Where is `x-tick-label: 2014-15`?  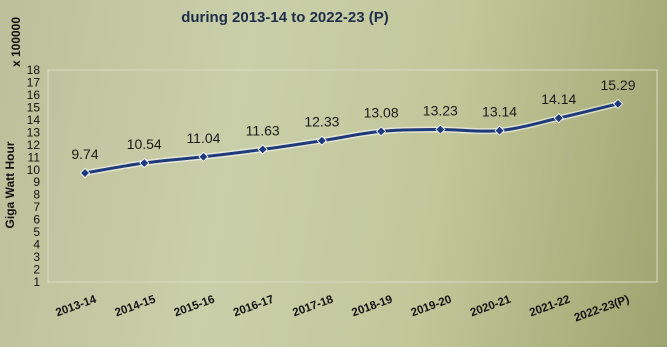 x-tick-label: 2014-15 is located at coordinates (135, 306).